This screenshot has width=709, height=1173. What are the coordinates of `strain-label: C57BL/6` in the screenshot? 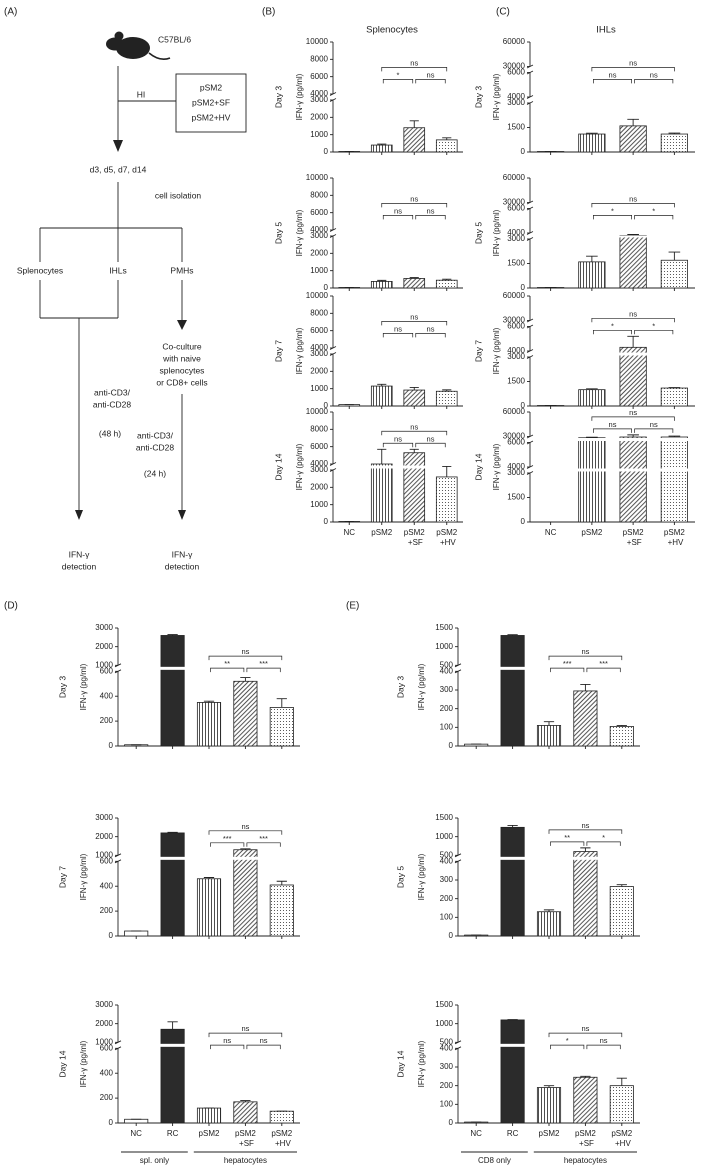 It's located at (174, 39).